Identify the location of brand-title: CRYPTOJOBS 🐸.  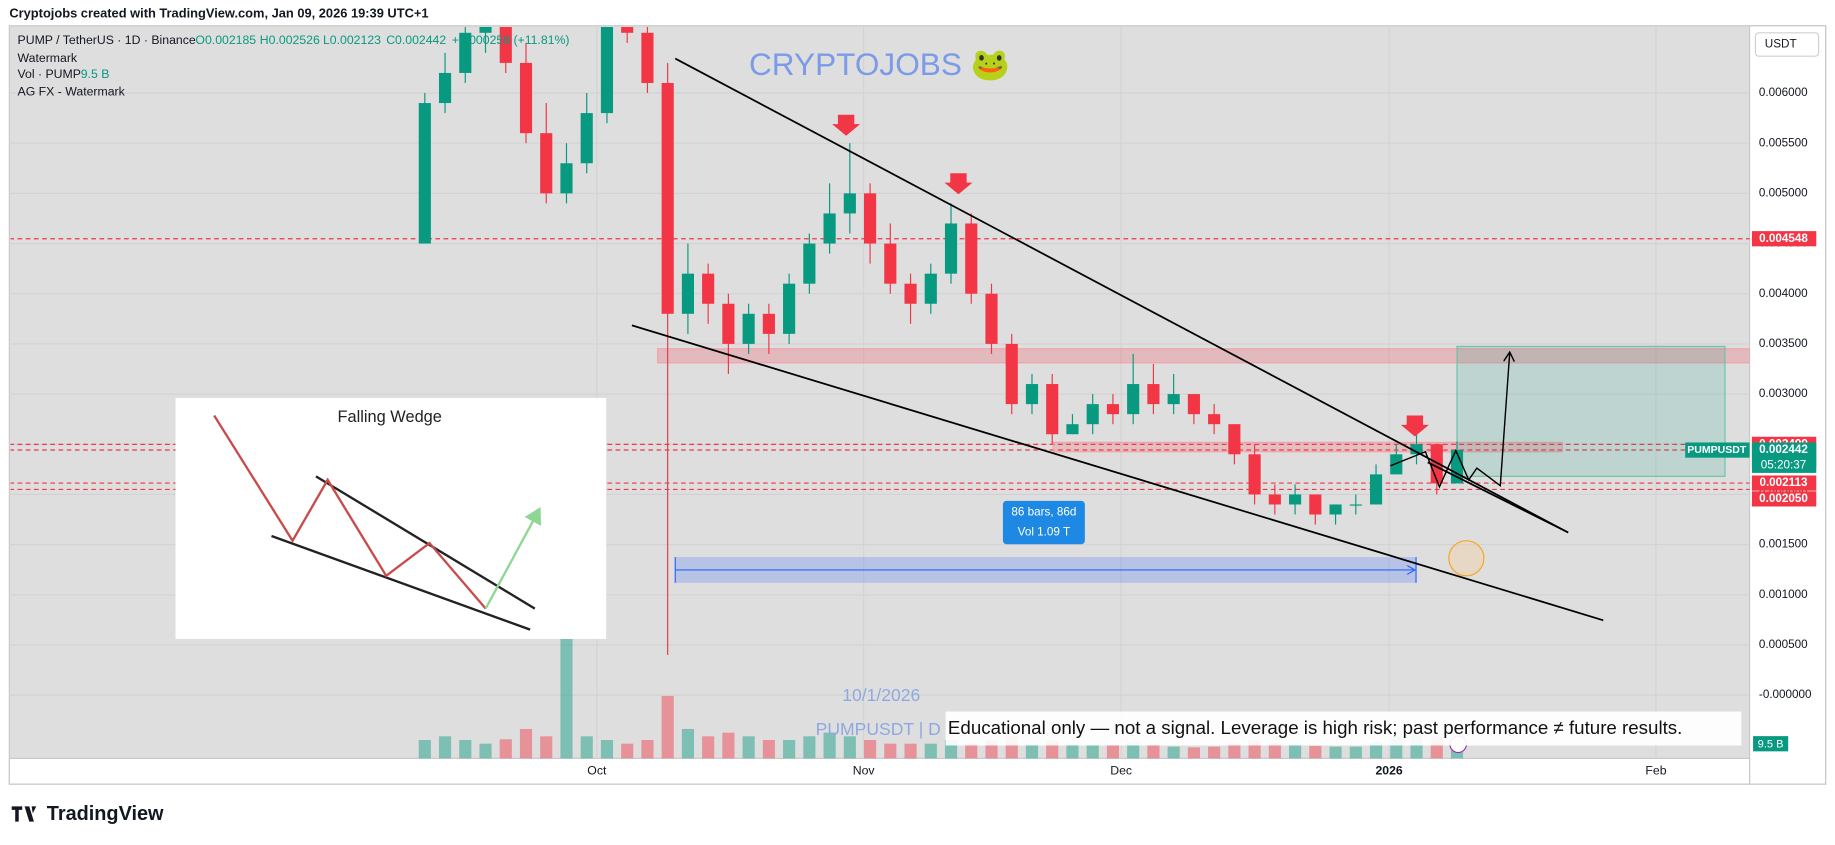
(879, 64).